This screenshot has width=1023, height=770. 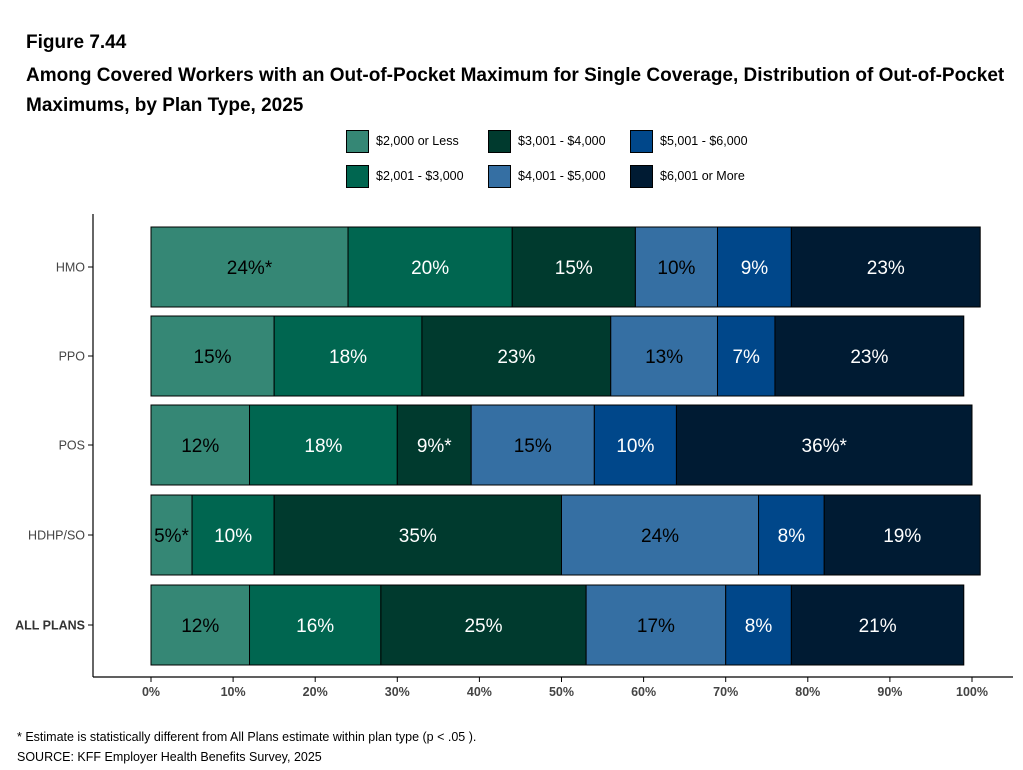 What do you see at coordinates (889, 692) in the screenshot?
I see `x-tick-label: 90%` at bounding box center [889, 692].